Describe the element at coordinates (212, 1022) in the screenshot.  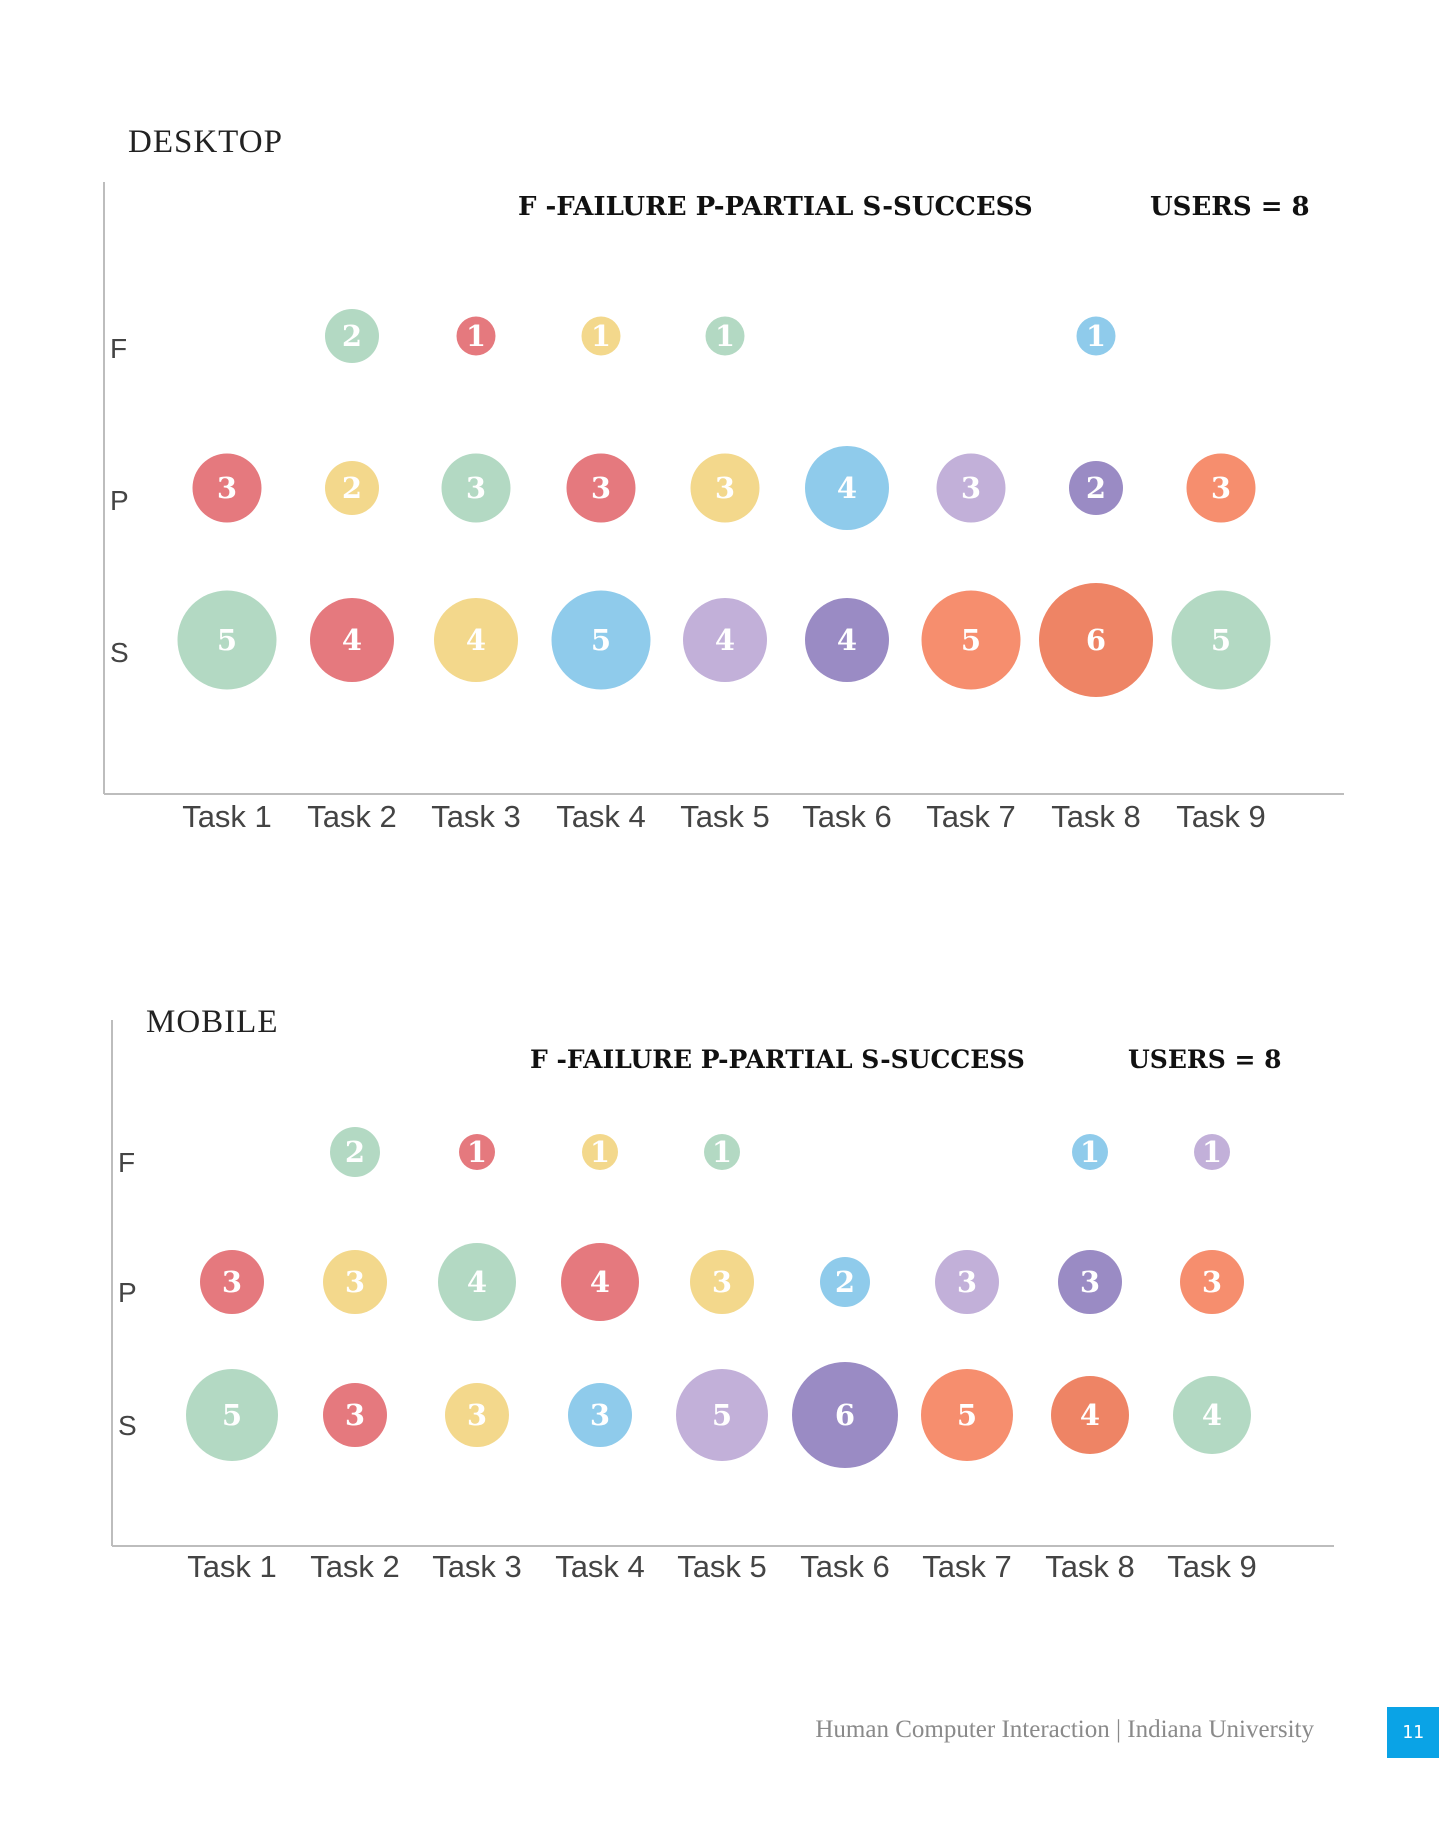
I see `mobile-chart-title: MOBILE` at that location.